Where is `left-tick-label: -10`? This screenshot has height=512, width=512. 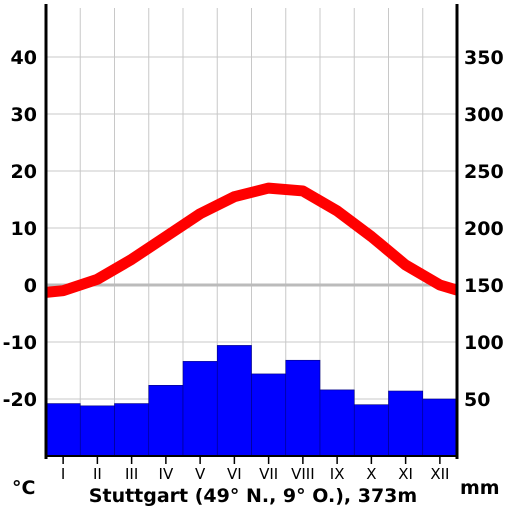
left-tick-label: -10 is located at coordinates (20, 343).